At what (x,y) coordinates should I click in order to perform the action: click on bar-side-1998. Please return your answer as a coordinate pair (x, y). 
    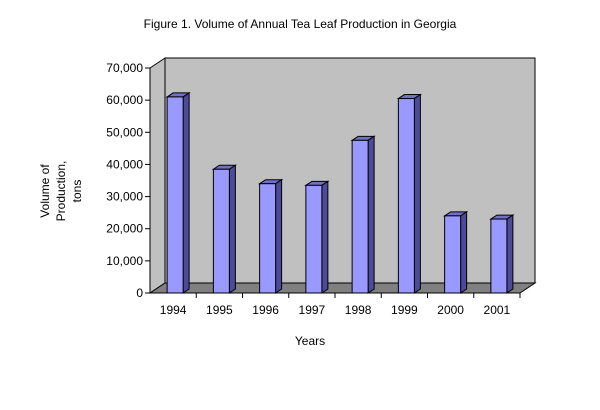
    Looking at the image, I should click on (371, 214).